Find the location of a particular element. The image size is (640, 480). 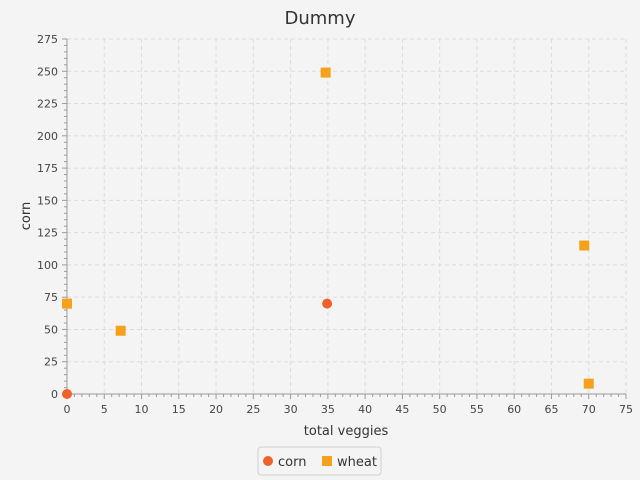

y-tick-label: 50 is located at coordinates (51, 329).